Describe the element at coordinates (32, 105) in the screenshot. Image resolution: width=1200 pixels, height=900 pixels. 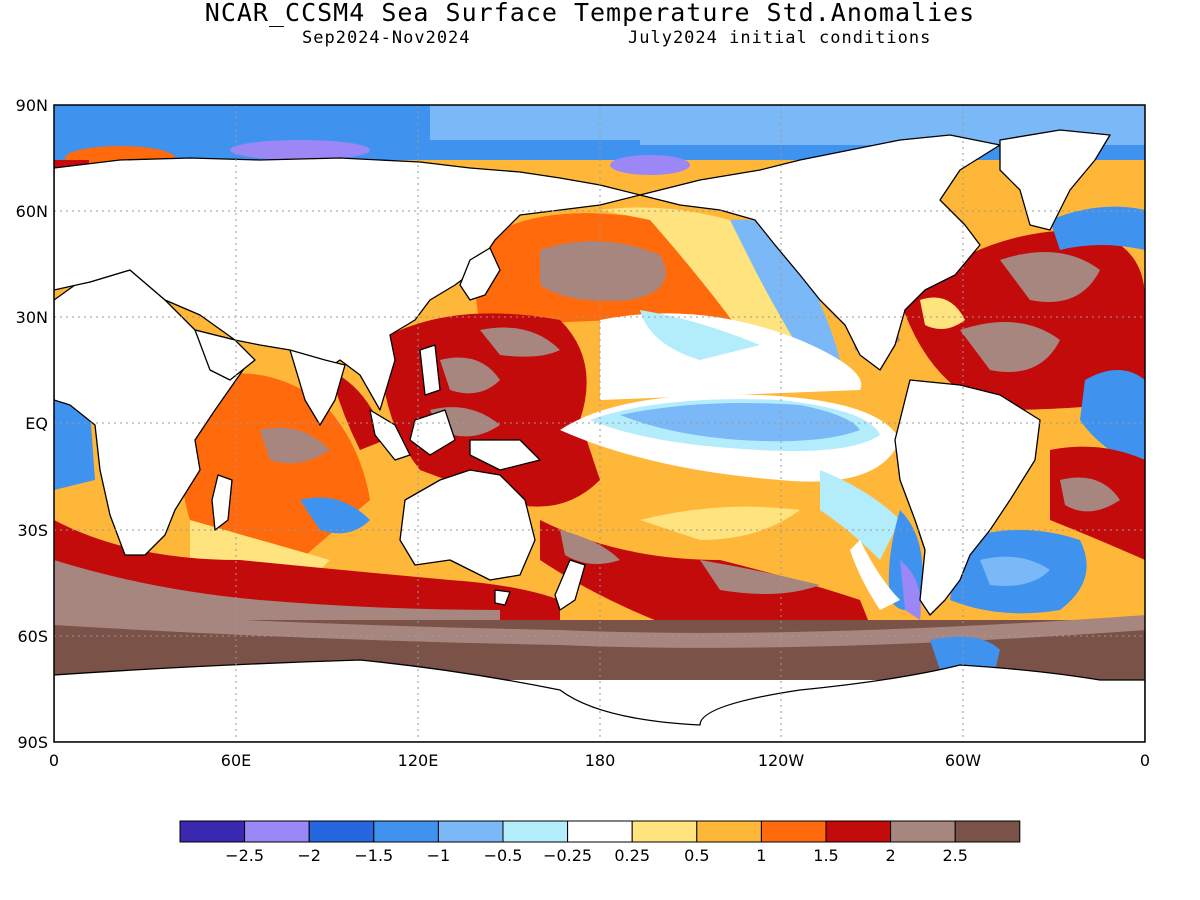
I see `lat-tick-label: 90N` at that location.